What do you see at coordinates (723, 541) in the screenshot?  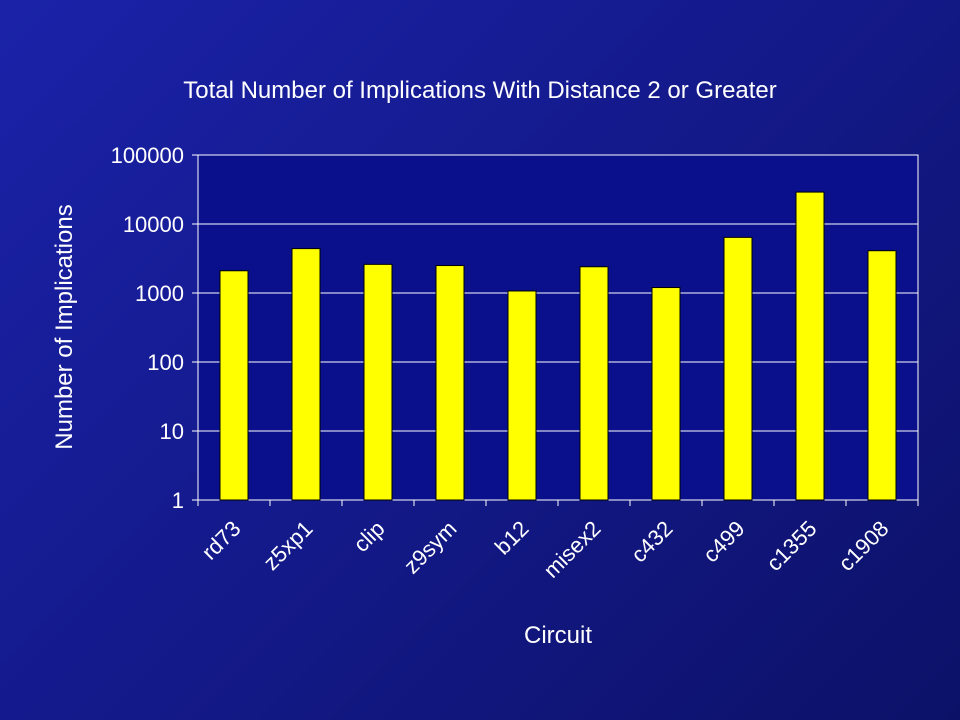 I see `x-tick-label: c499` at bounding box center [723, 541].